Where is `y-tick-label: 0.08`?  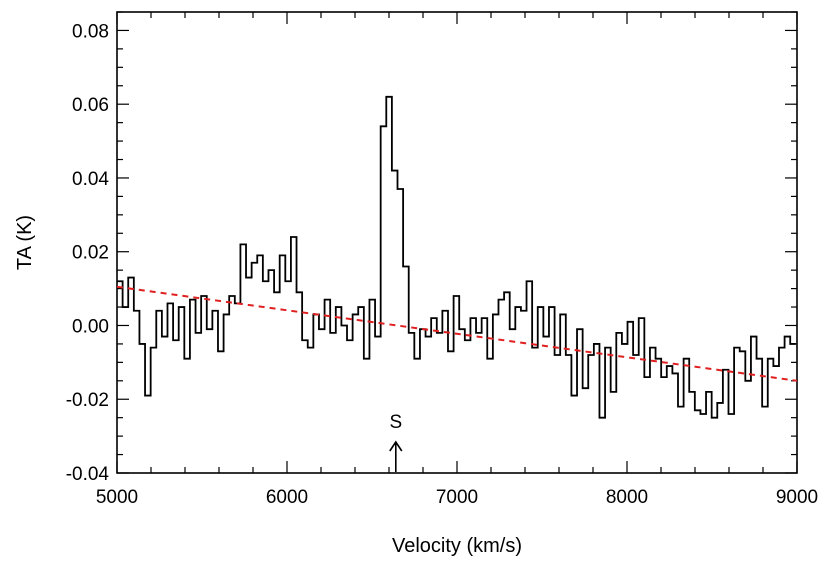
y-tick-label: 0.08 is located at coordinates (90, 31).